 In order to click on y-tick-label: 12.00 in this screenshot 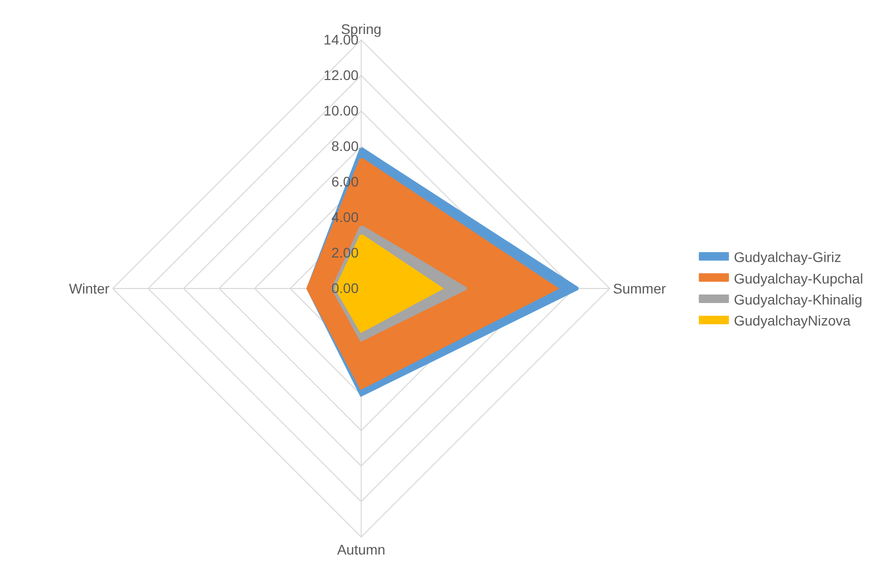, I will do `click(341, 75)`.